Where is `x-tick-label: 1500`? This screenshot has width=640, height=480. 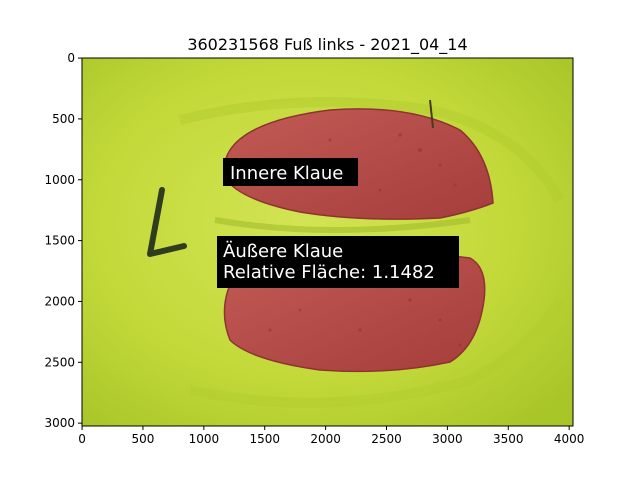 x-tick-label: 1500 is located at coordinates (264, 439).